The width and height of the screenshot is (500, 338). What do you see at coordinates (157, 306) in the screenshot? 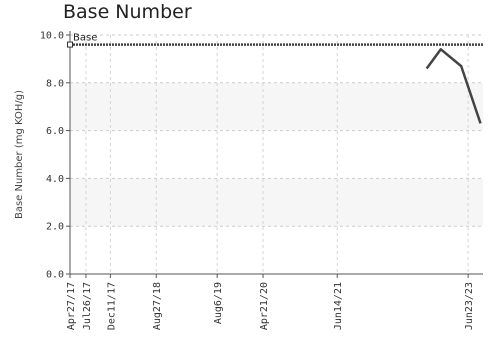
I see `x-tick-label: Aug27/18` at bounding box center [157, 306].